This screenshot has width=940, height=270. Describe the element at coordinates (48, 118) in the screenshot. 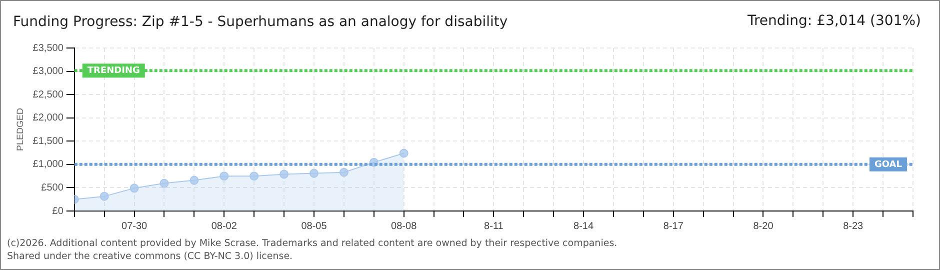

I see `y-tick-label: £2,000` at that location.